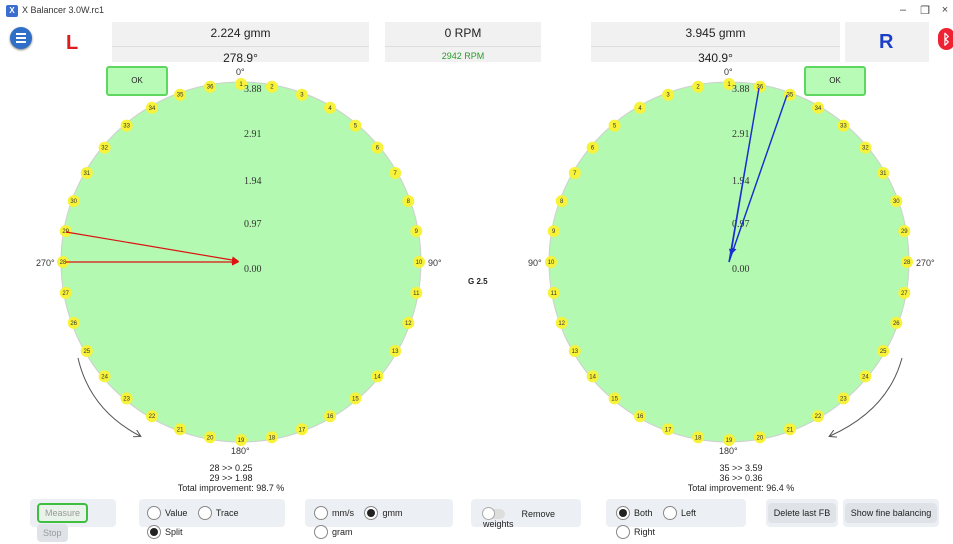 This screenshot has height=544, width=953. What do you see at coordinates (463, 33) in the screenshot?
I see `rpm-current: 0 RPM` at bounding box center [463, 33].